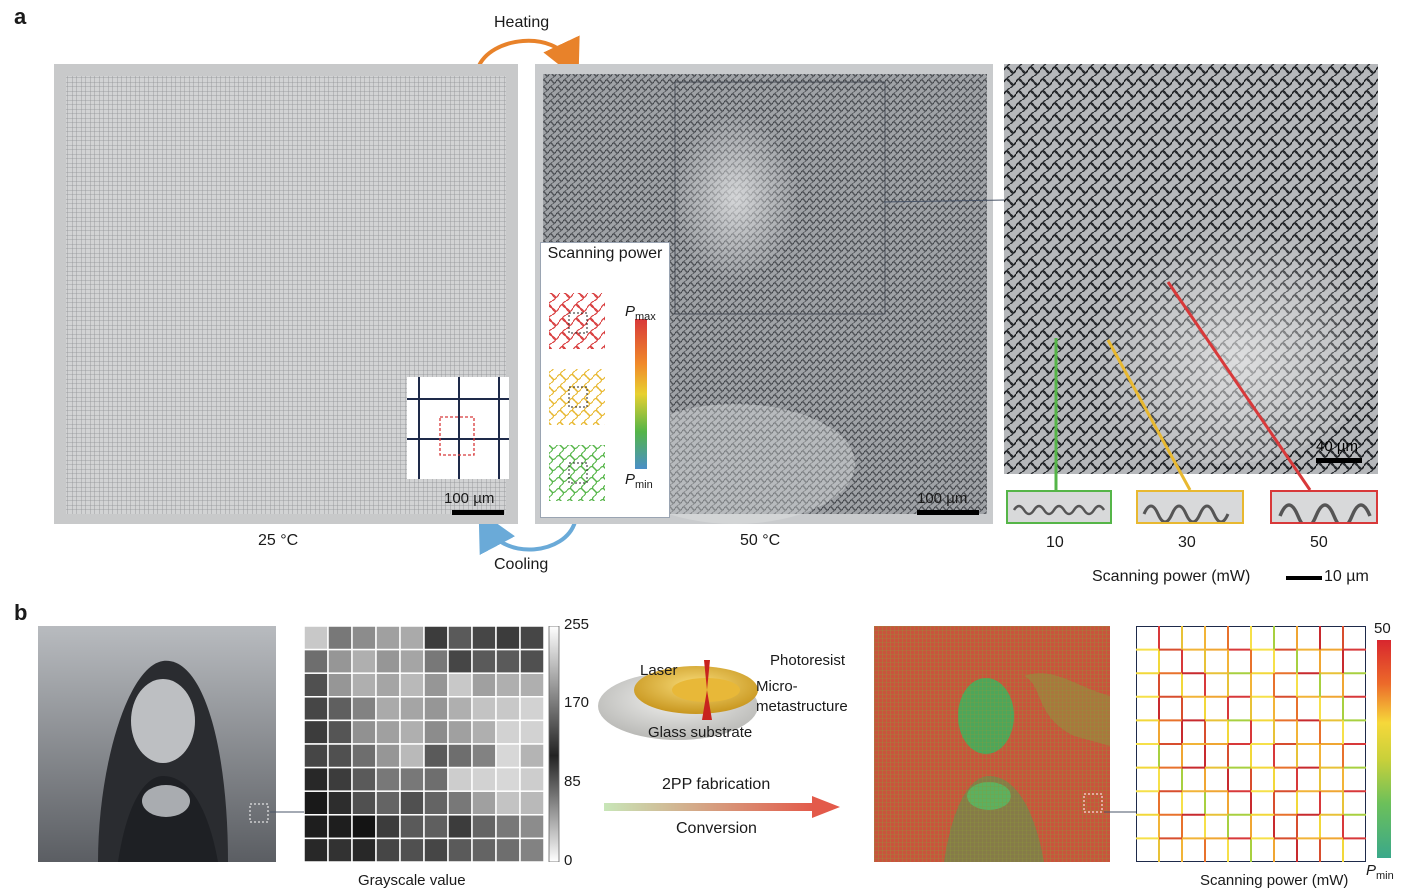 This screenshot has width=1402, height=889. Describe the element at coordinates (942, 498) in the screenshot. I see `scale-label-mid: 100 µm` at that location.